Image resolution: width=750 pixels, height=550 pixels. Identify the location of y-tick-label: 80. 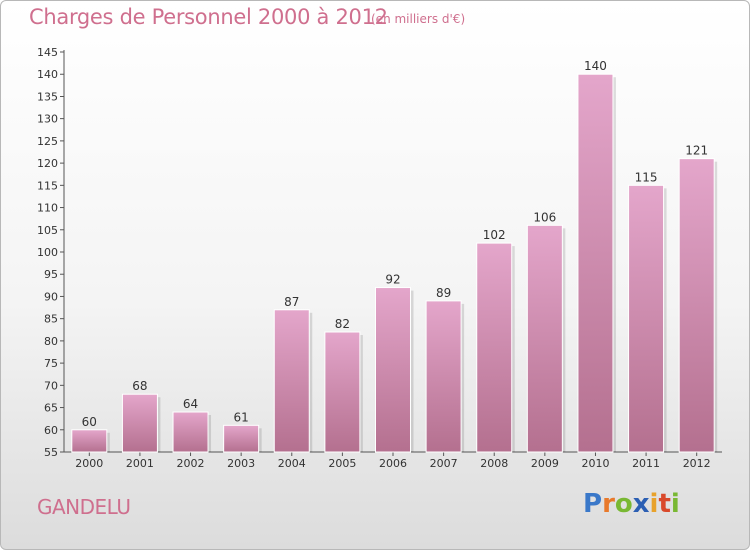
(51, 341).